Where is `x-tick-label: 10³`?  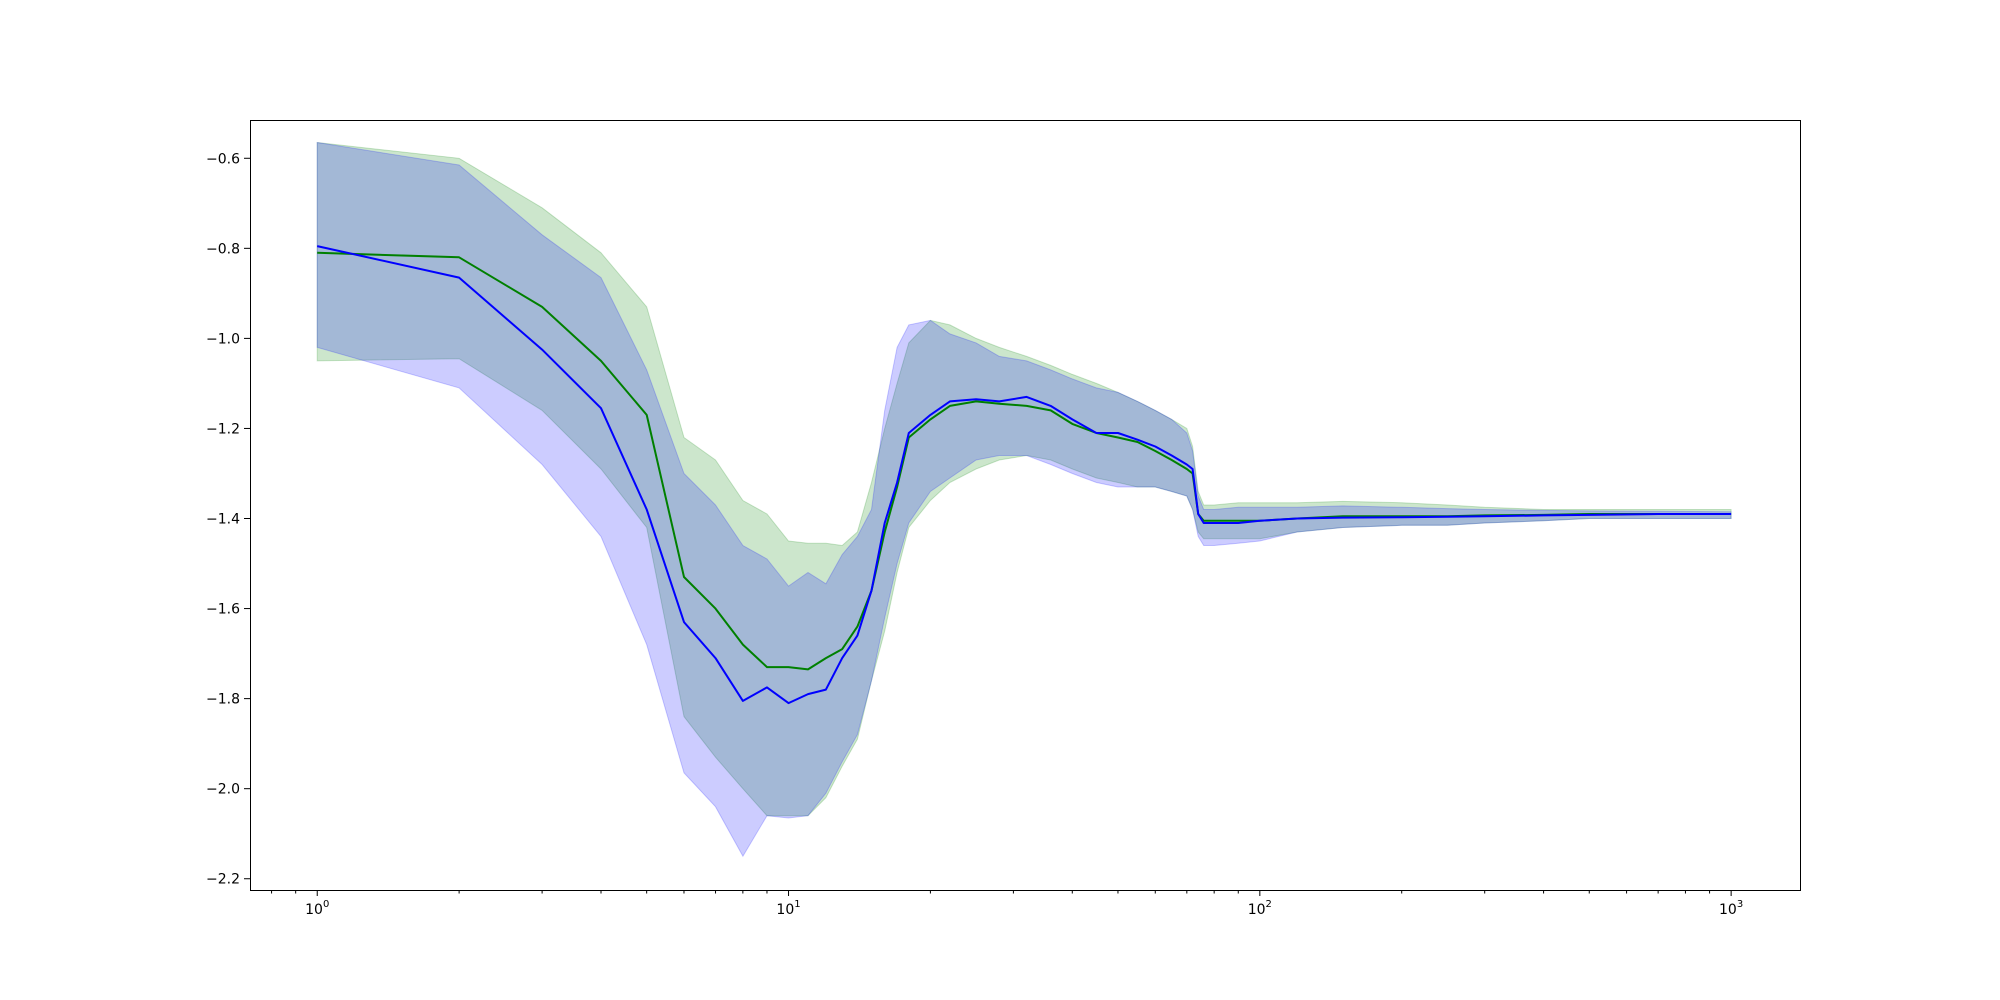
x-tick-label: 10³ is located at coordinates (1731, 908).